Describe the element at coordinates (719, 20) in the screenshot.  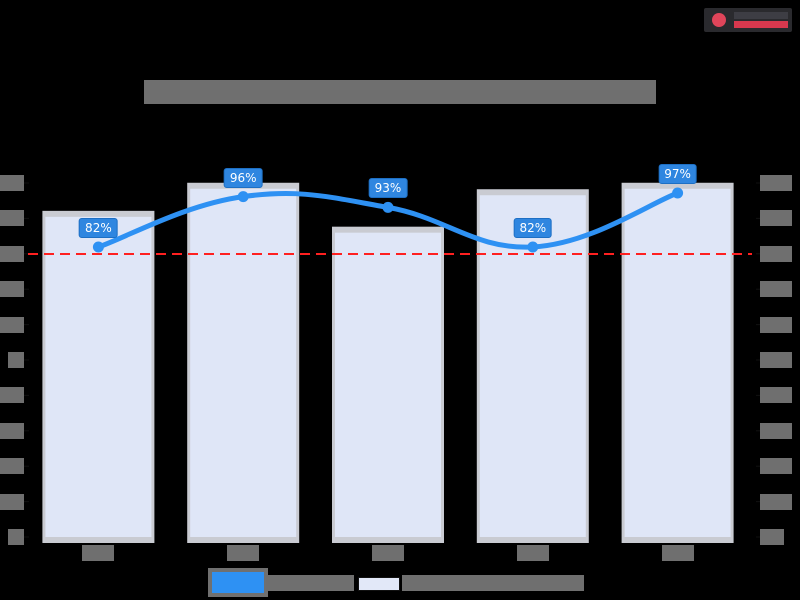
I see `logo-mark-icon` at that location.